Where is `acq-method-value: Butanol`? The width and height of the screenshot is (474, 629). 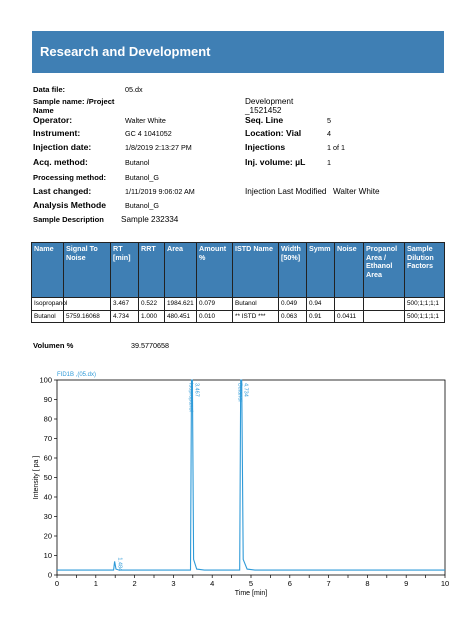 acq-method-value: Butanol is located at coordinates (137, 162).